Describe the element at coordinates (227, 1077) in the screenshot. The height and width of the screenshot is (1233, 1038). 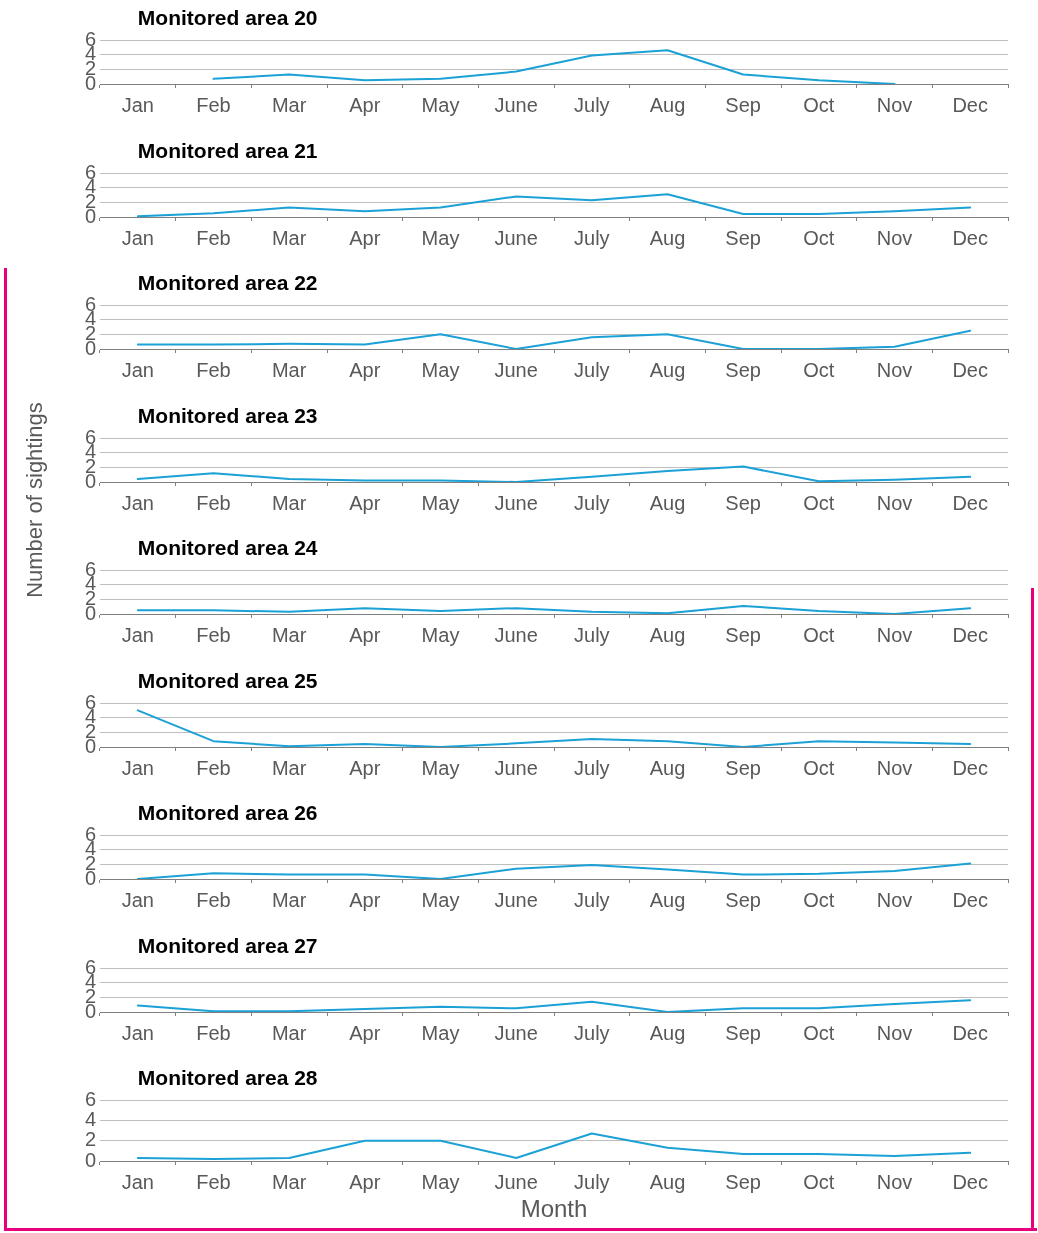
I see `chart-title: Monitored area 28` at that location.